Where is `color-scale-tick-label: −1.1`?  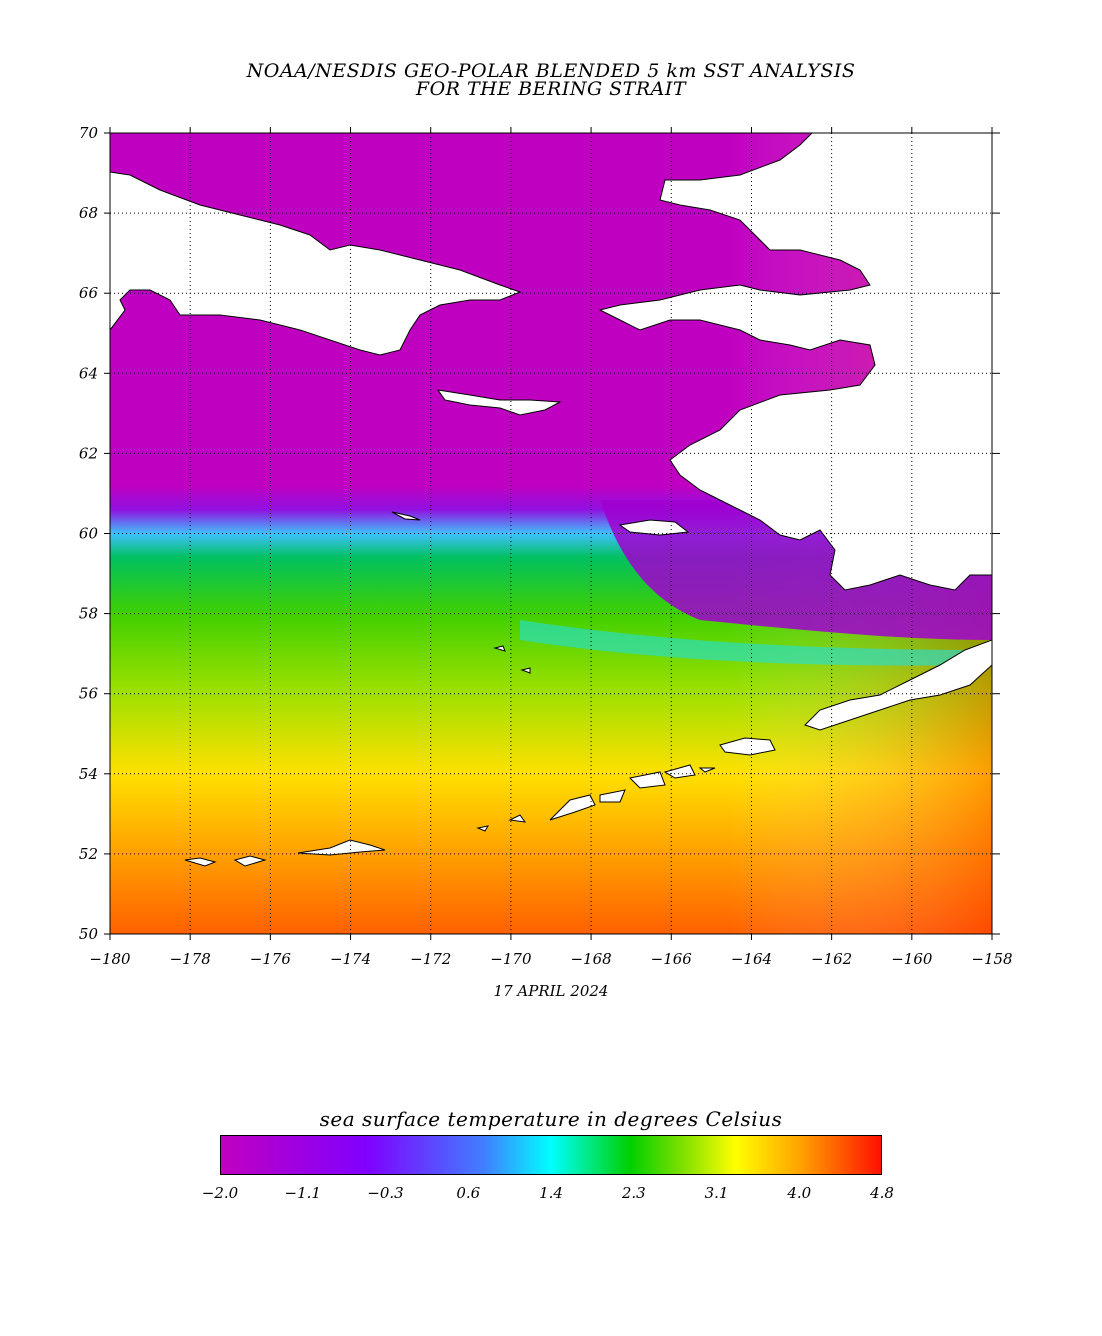
color-scale-tick-label: −1.1 is located at coordinates (302, 1193).